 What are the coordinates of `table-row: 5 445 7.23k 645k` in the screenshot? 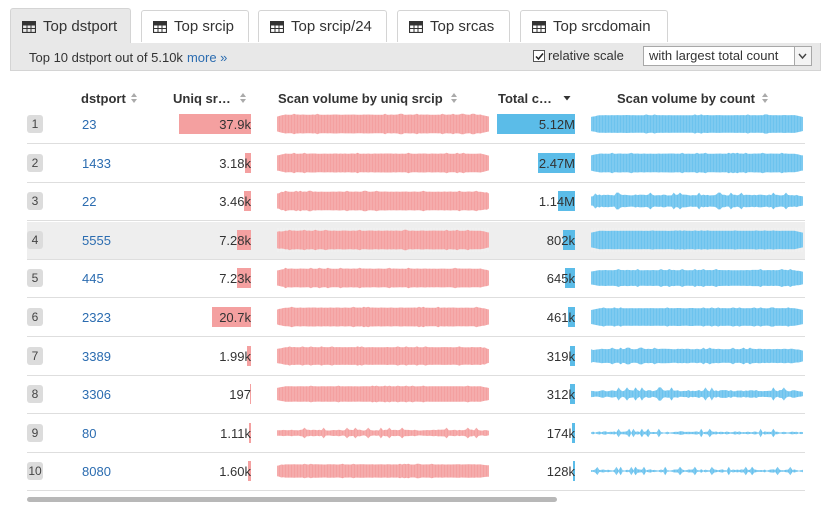 It's located at (416, 279).